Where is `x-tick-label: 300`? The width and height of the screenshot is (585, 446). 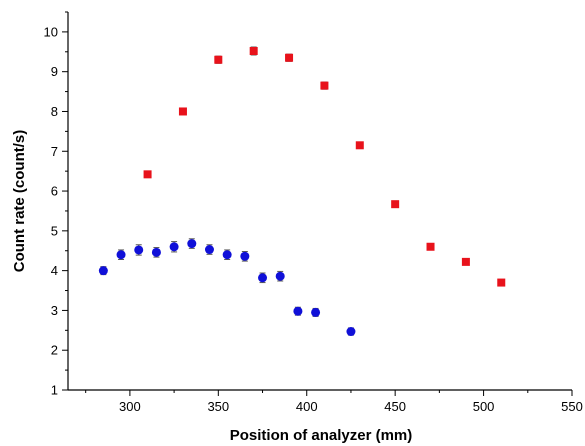 x-tick-label: 300 is located at coordinates (130, 406).